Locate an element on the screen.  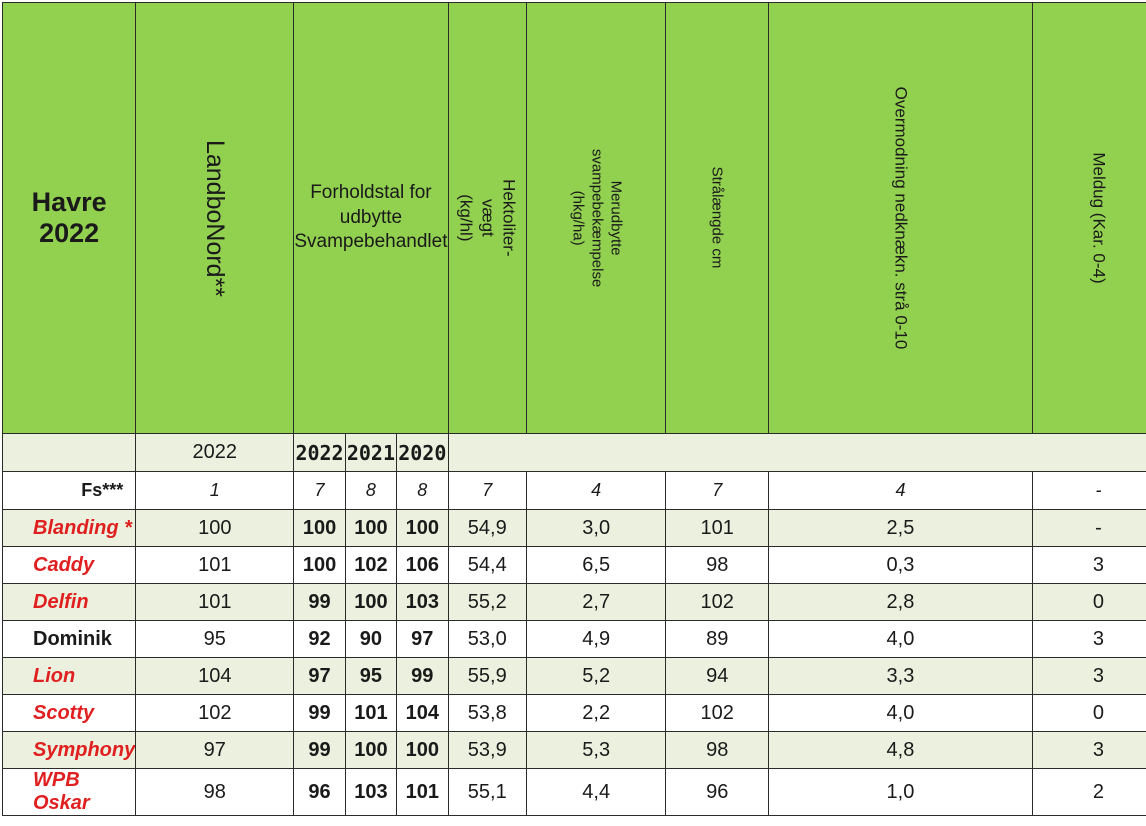
forholdstal-label: Forholdstal for udbytte Svampebehandlet is located at coordinates (371, 218).